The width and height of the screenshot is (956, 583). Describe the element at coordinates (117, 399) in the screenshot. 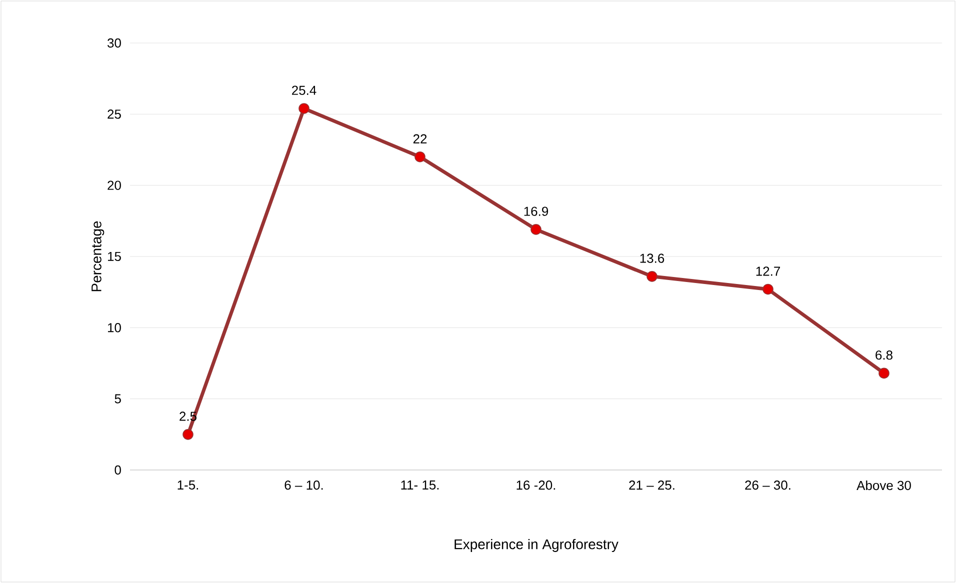

I see `y-tick-label: 5` at that location.